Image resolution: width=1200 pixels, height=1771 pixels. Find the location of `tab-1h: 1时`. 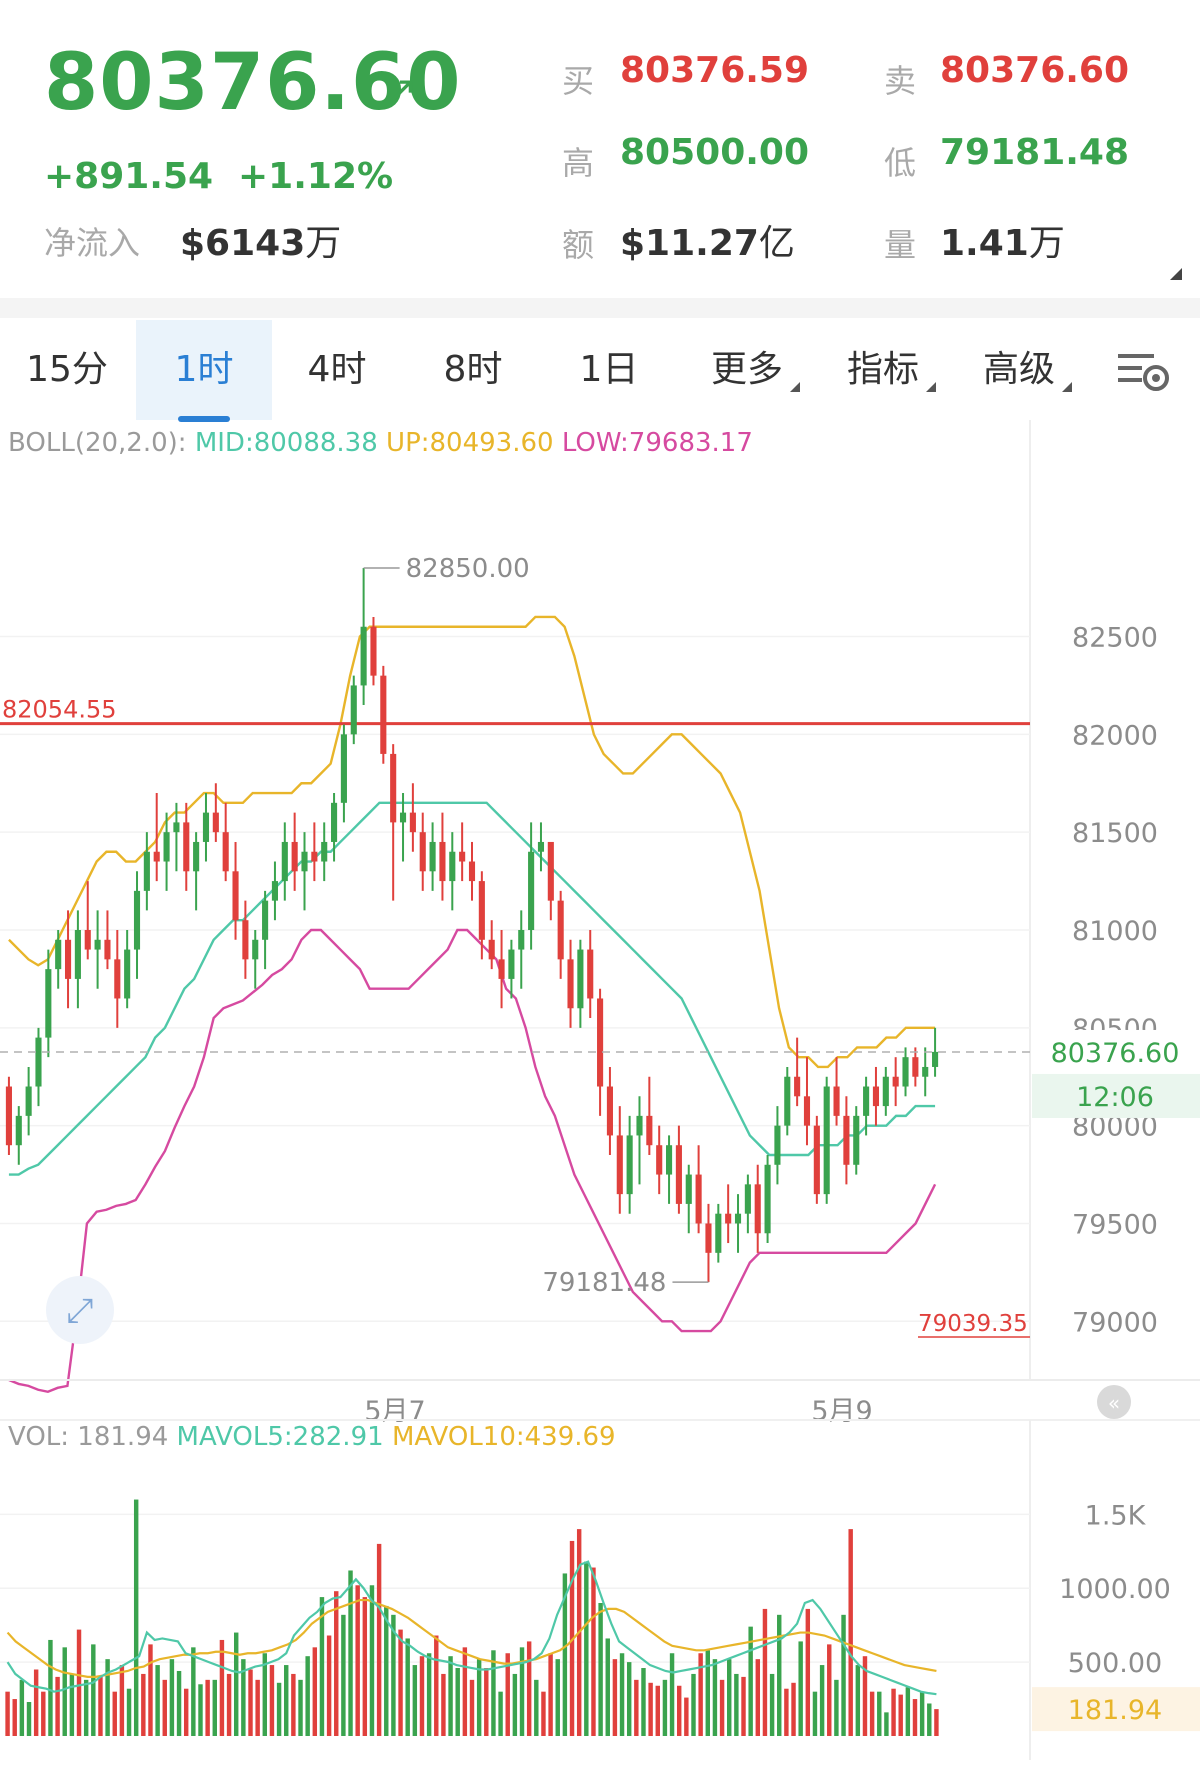

tab-1h: 1时 is located at coordinates (204, 370).